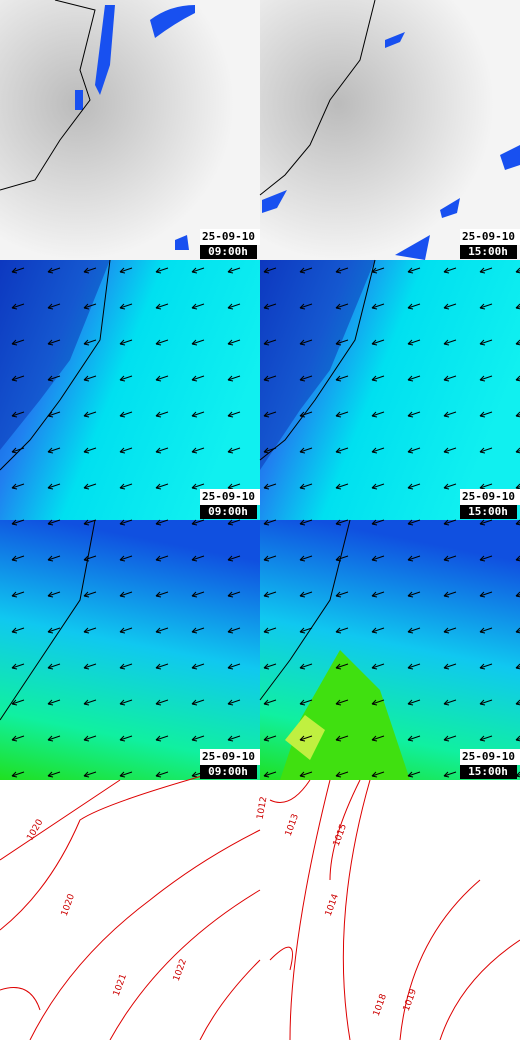 The image size is (520, 1040). I want to click on isobar-label: 1012, so click(263, 808).